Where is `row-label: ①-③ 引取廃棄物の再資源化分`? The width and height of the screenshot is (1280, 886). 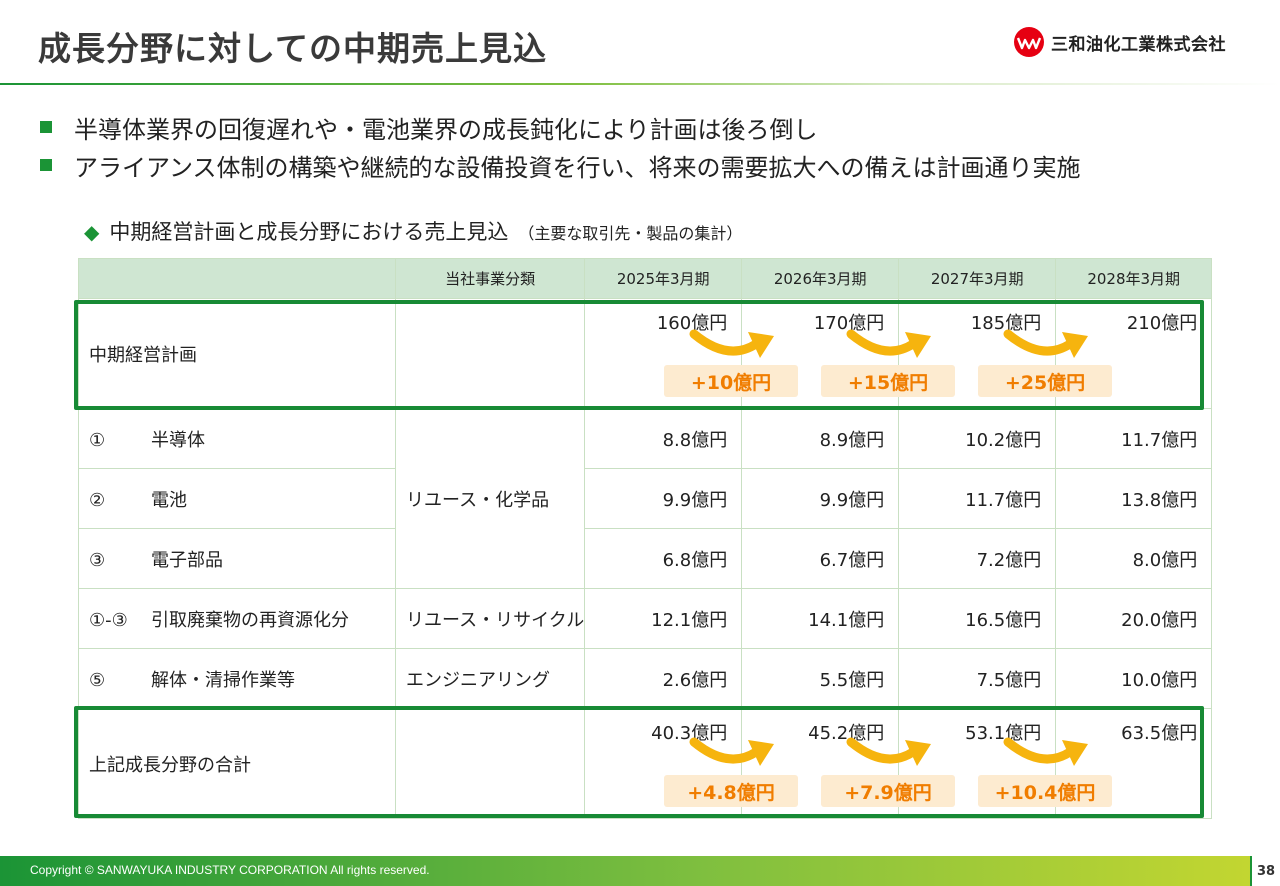
row-label: ①-③ 引取廃棄物の再資源化分 is located at coordinates (237, 618).